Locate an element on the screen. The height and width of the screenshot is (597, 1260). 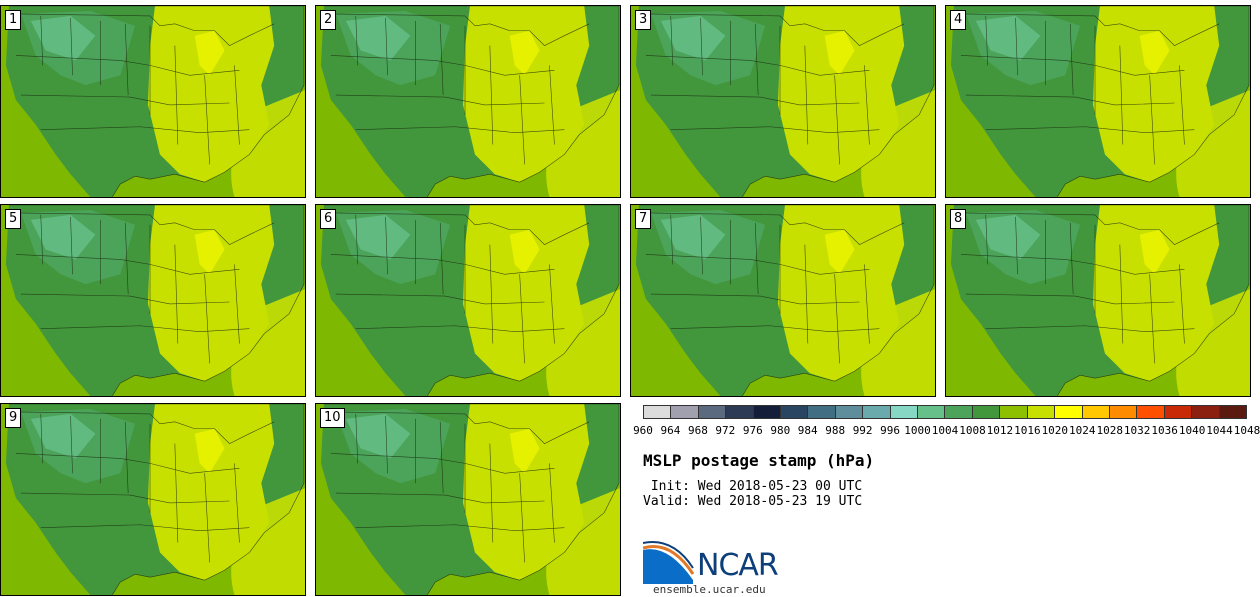
panel-number: 9 is located at coordinates (13, 418).